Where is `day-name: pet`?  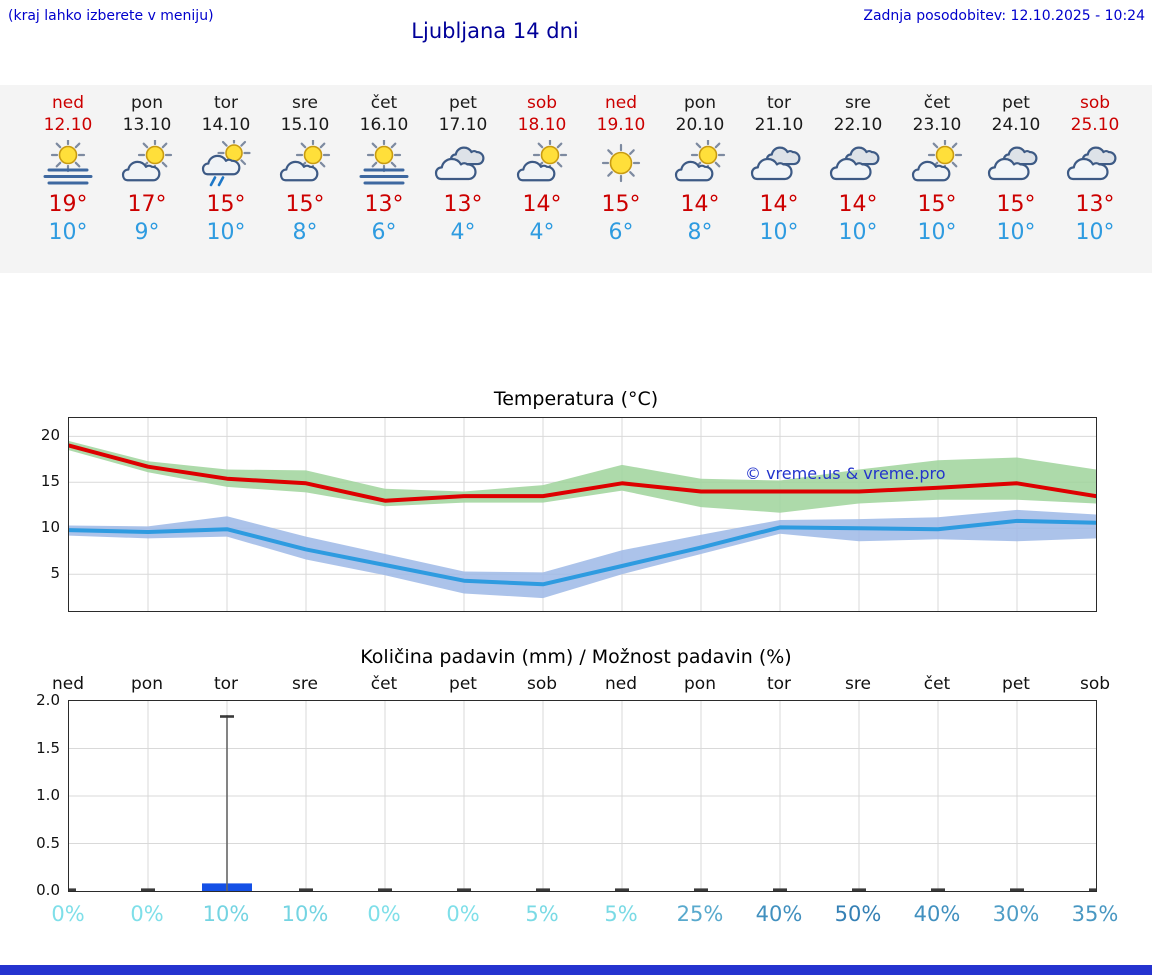 day-name: pet is located at coordinates (1016, 103).